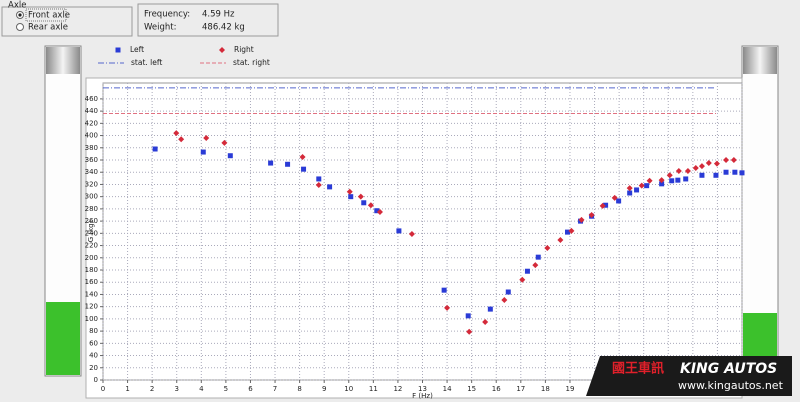 Image resolution: width=800 pixels, height=402 pixels. What do you see at coordinates (373, 389) in the screenshot?
I see `x-tick-label: 11` at bounding box center [373, 389].